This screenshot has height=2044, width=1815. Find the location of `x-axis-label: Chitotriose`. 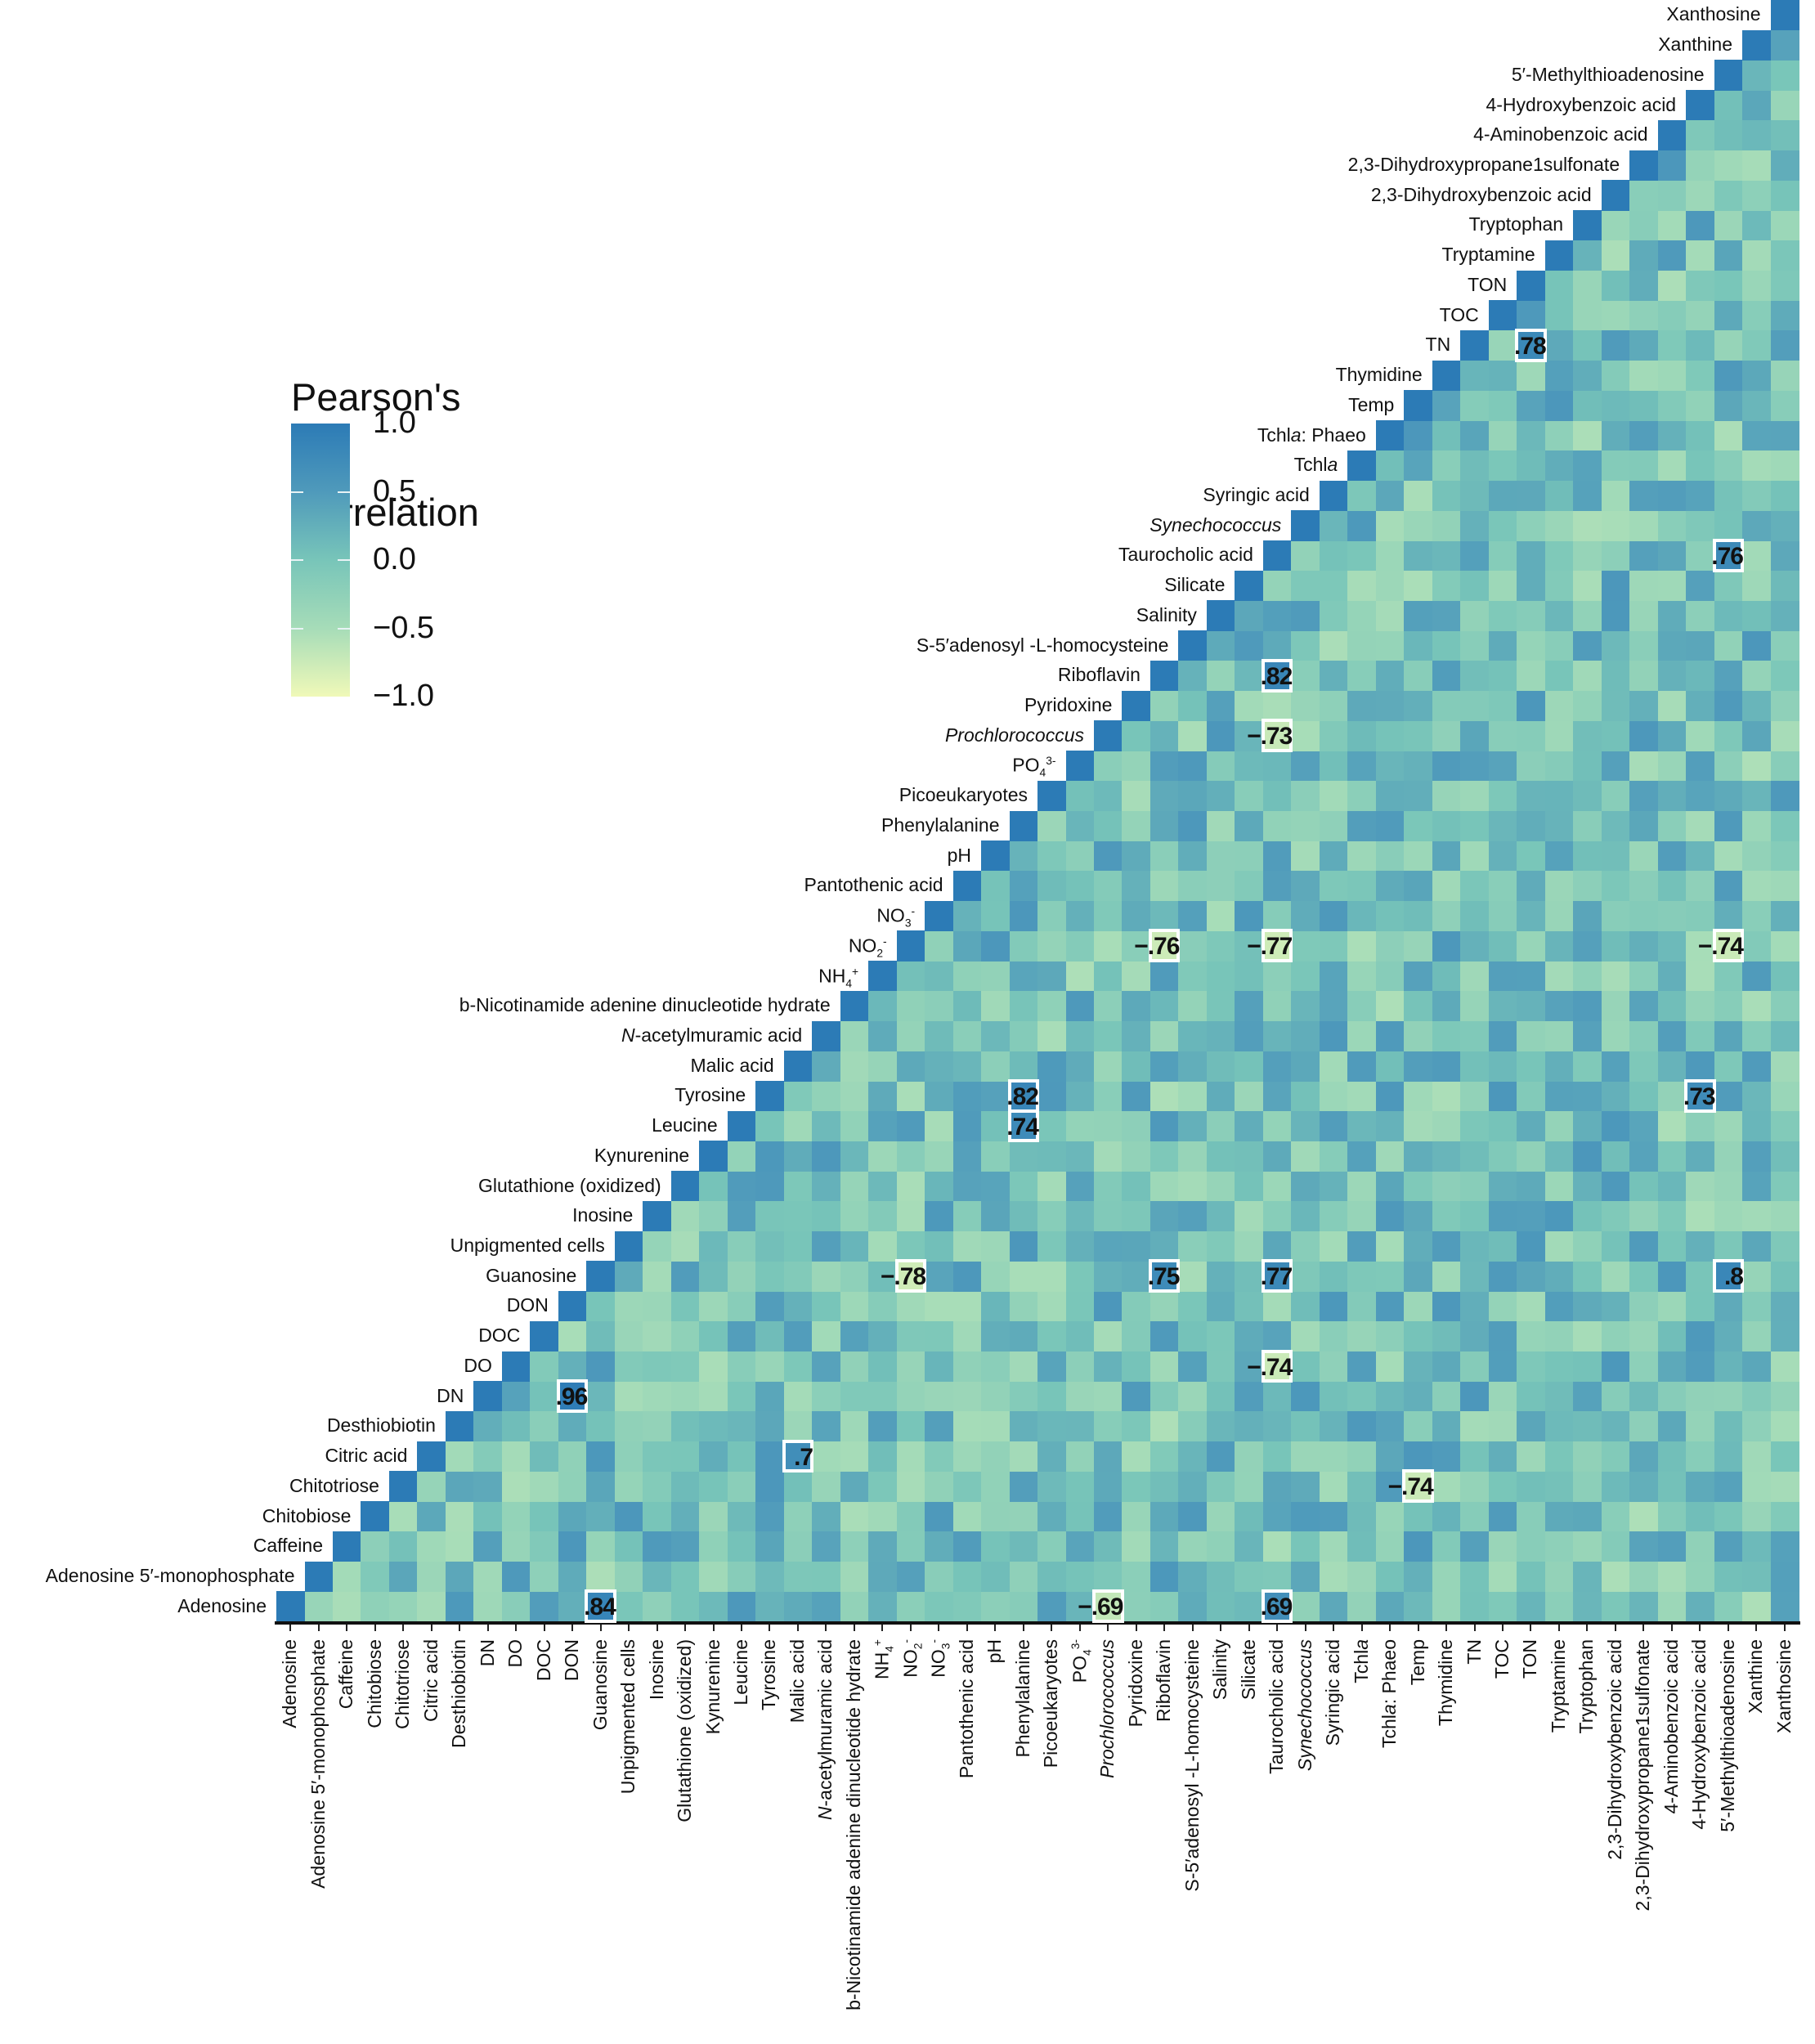

x-axis-label: Chitotriose is located at coordinates (403, 1684).